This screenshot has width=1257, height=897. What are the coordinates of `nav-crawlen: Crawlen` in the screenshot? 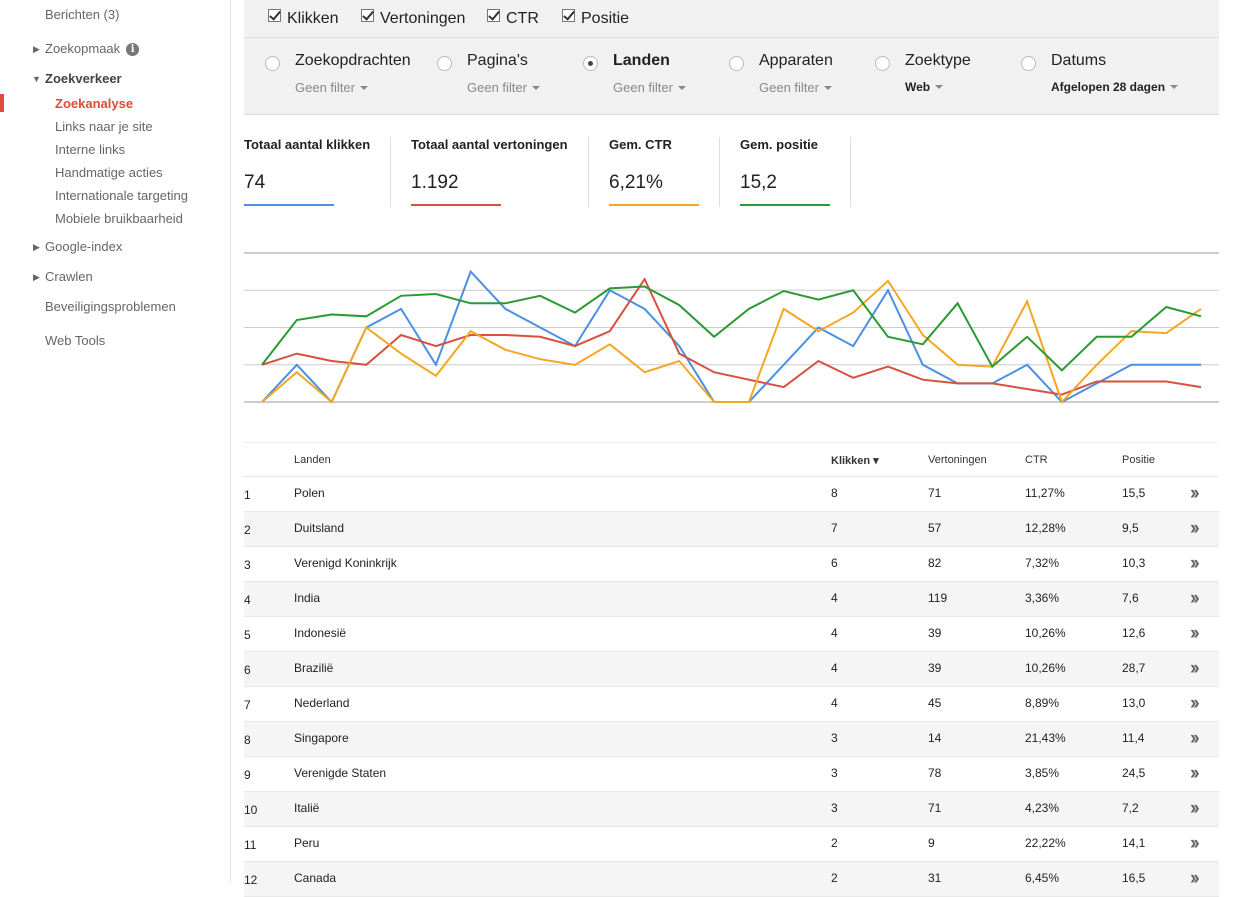 It's located at (69, 276).